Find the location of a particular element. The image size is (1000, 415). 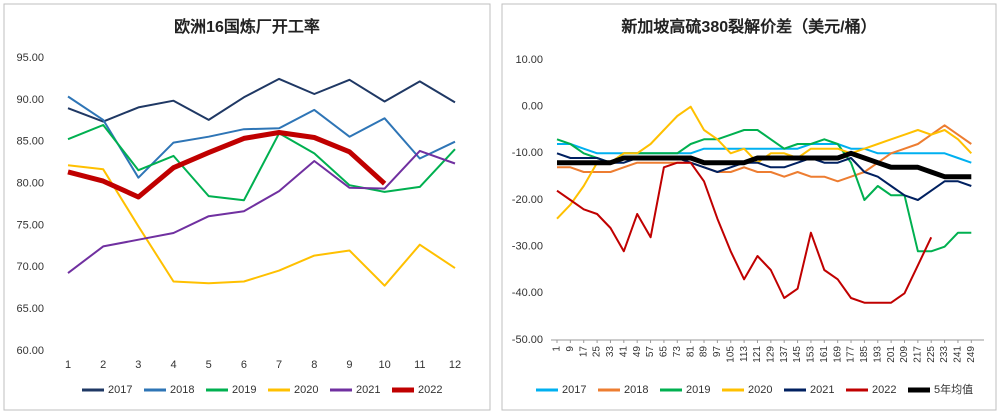

chart-title: 新加坡高硫380裂解价差（美元/桶） is located at coordinates (748, 26).